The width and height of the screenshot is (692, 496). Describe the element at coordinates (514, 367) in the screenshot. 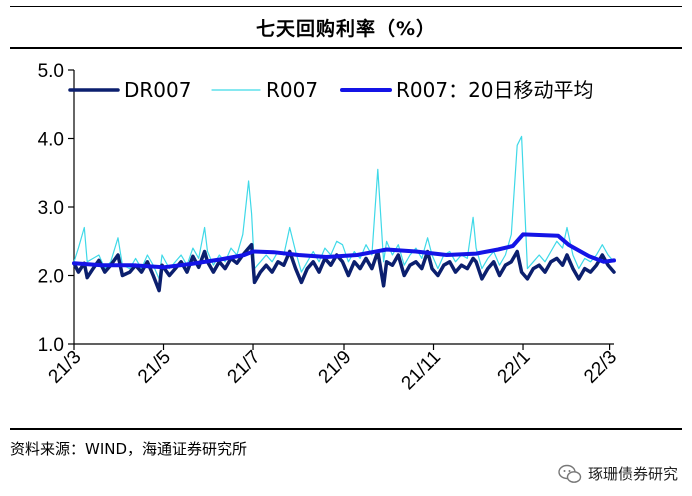

I see `x-tick-label: 22/1` at that location.